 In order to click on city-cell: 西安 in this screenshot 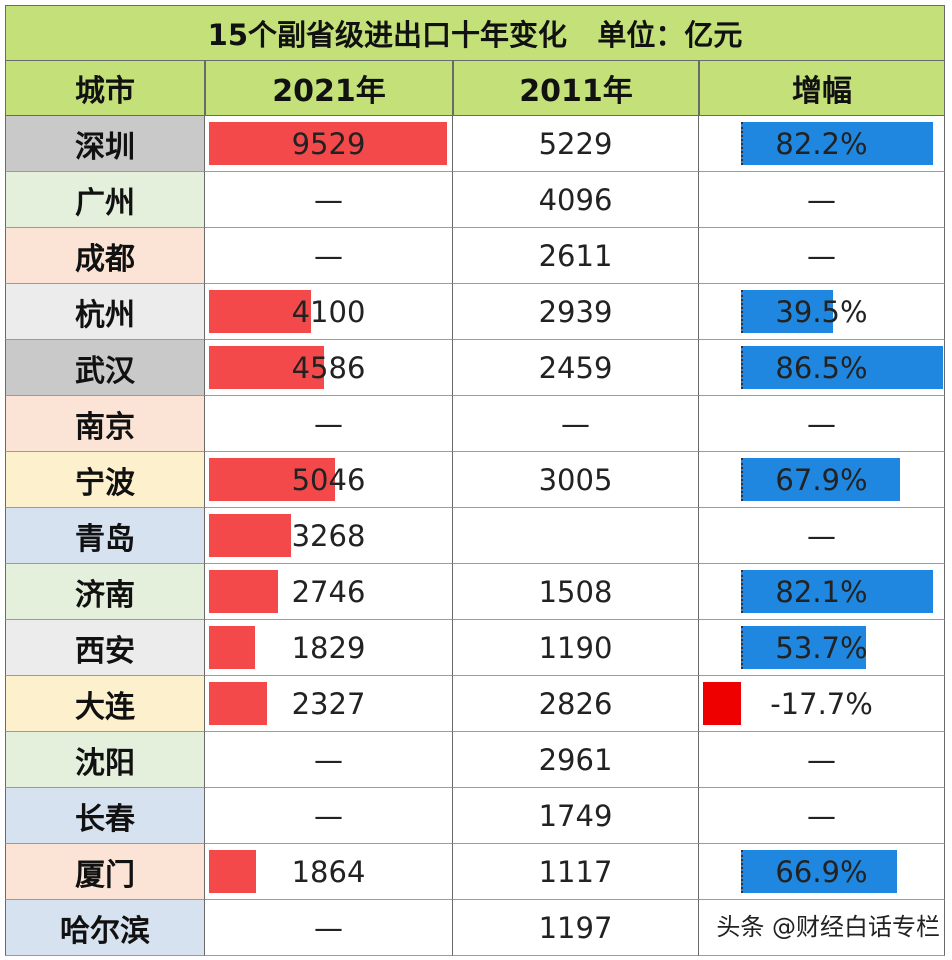, I will do `click(105, 648)`.